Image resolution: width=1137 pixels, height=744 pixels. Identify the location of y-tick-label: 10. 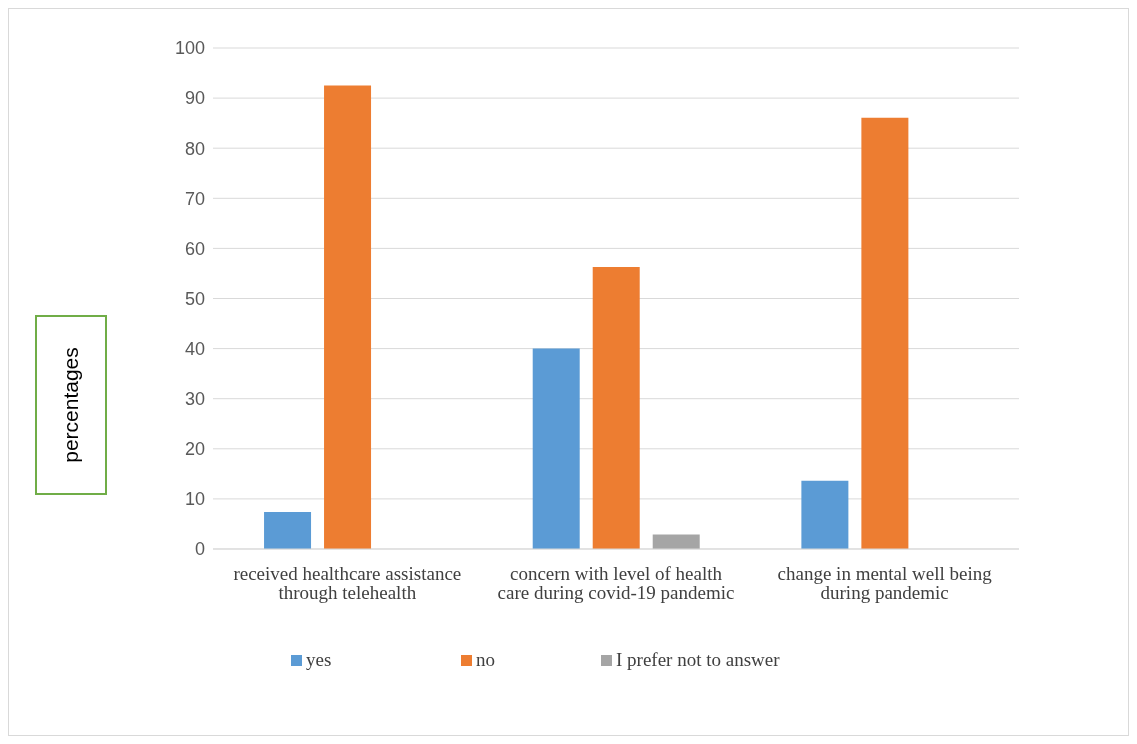
(194, 499).